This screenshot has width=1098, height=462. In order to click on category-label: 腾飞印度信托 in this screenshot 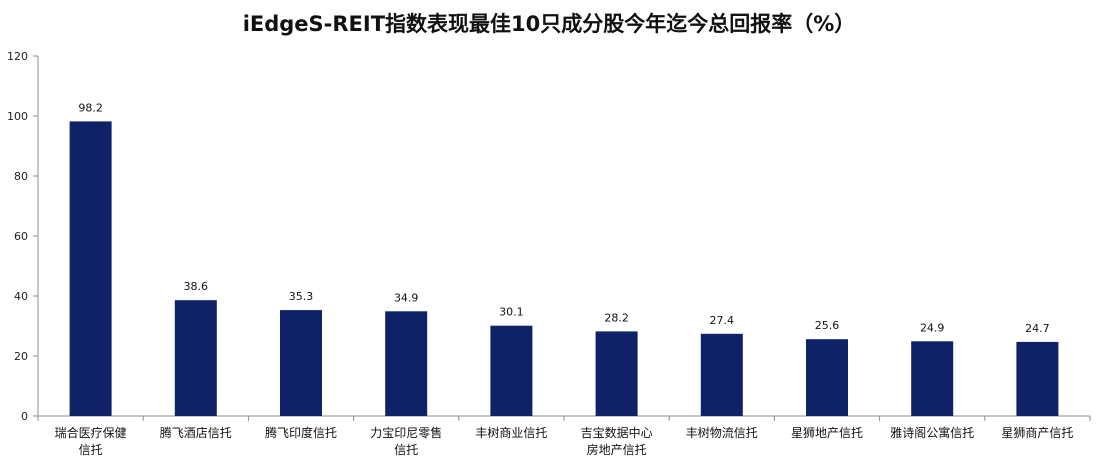, I will do `click(301, 432)`.